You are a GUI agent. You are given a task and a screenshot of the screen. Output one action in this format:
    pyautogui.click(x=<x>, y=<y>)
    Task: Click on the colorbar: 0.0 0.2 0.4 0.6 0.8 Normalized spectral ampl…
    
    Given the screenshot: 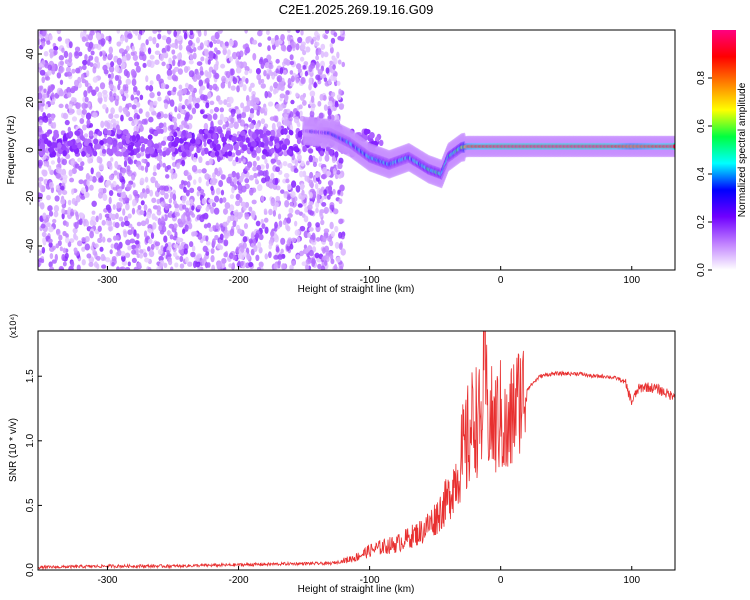 What is the action you would take?
    pyautogui.click(x=722, y=153)
    